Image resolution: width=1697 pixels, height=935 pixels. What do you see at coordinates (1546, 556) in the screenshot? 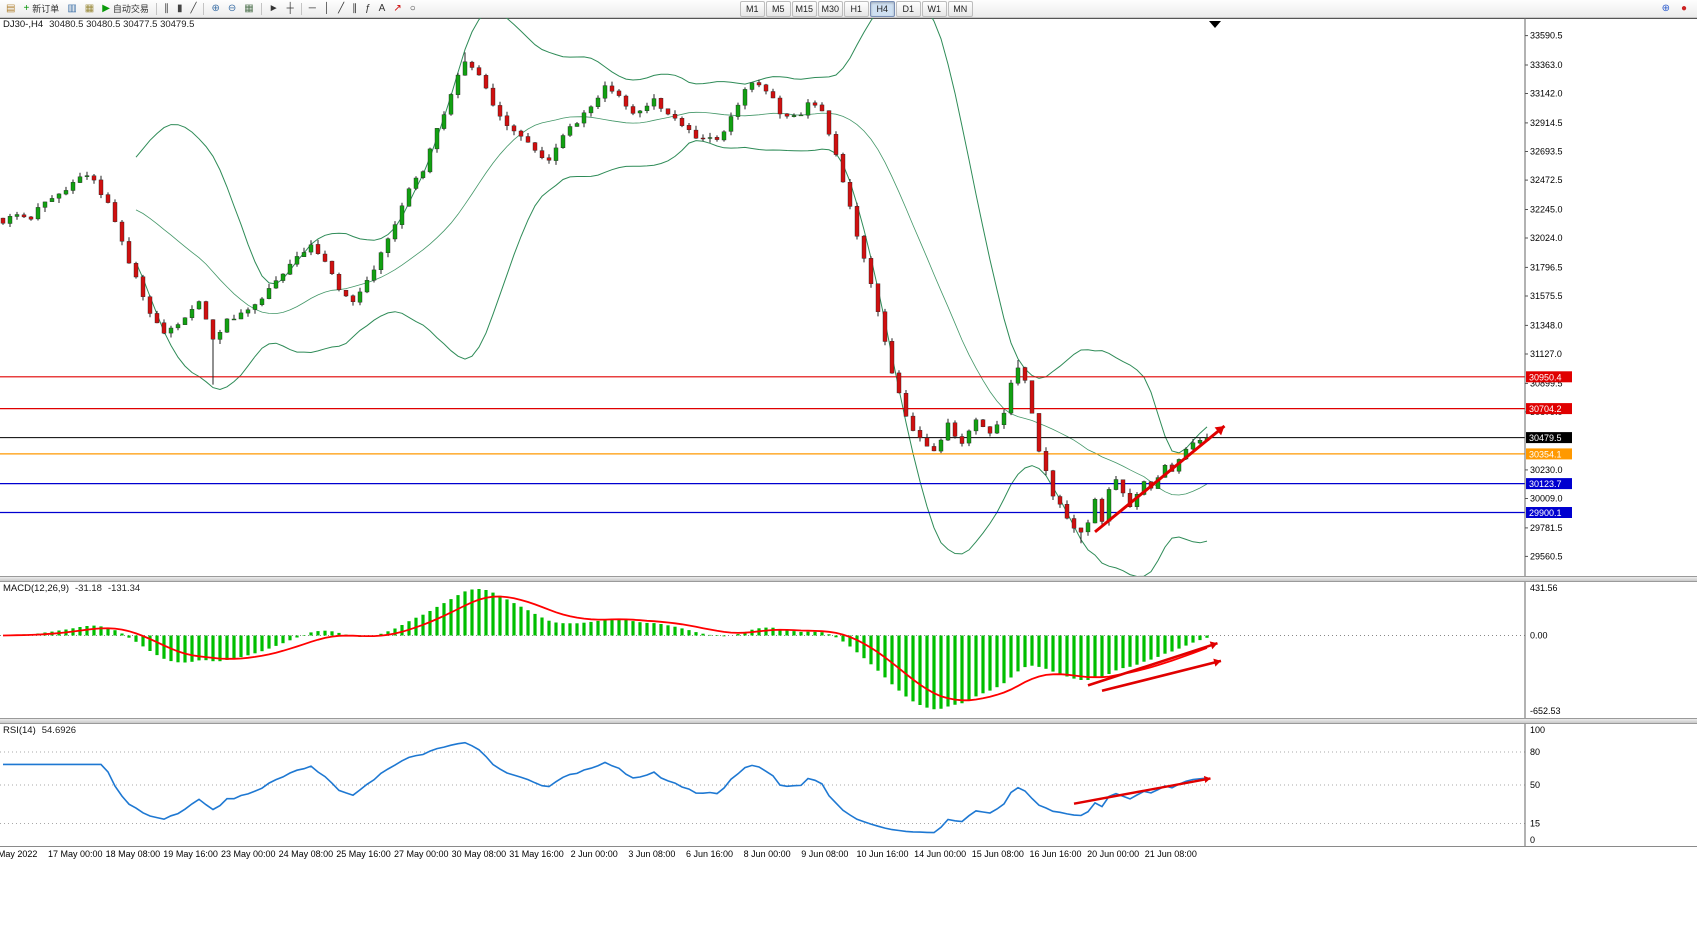
I see `svg-text: 29560.5` at bounding box center [1546, 556].